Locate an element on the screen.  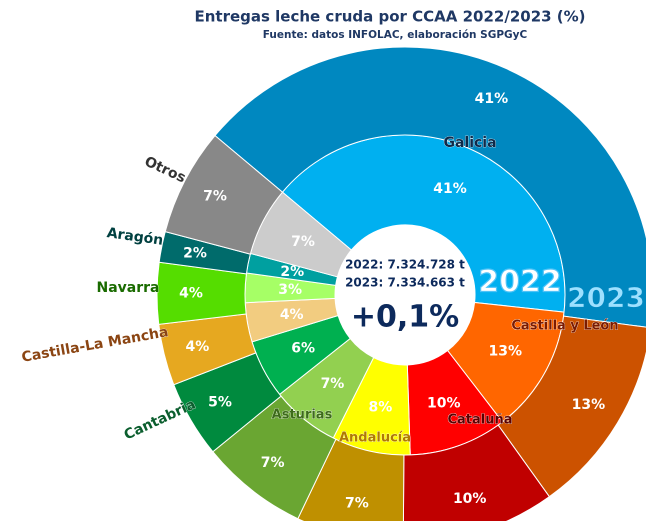
category-label: Navarra is located at coordinates (128, 288).